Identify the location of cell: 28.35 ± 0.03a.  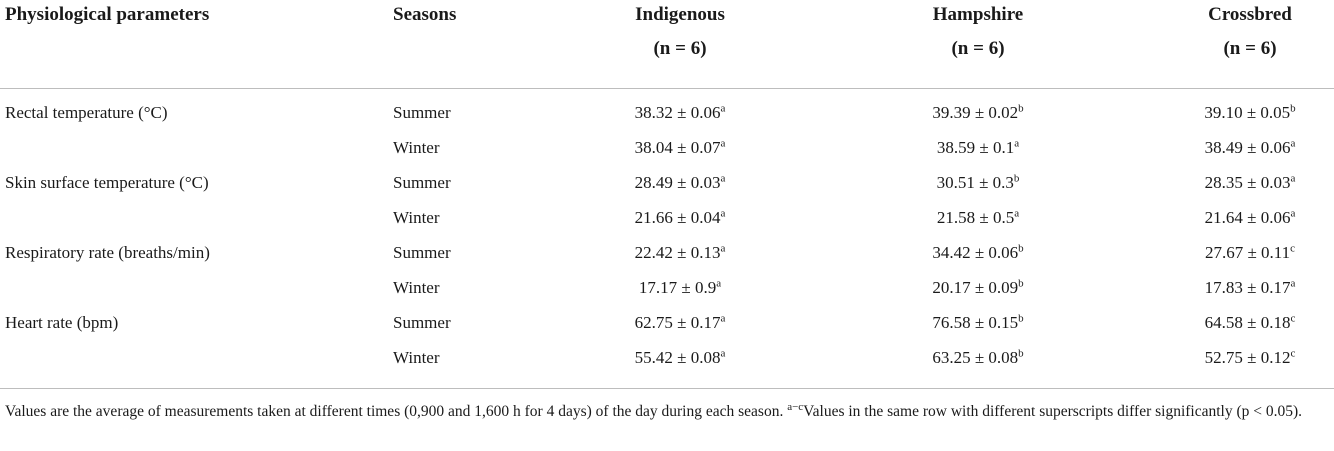
(1250, 183).